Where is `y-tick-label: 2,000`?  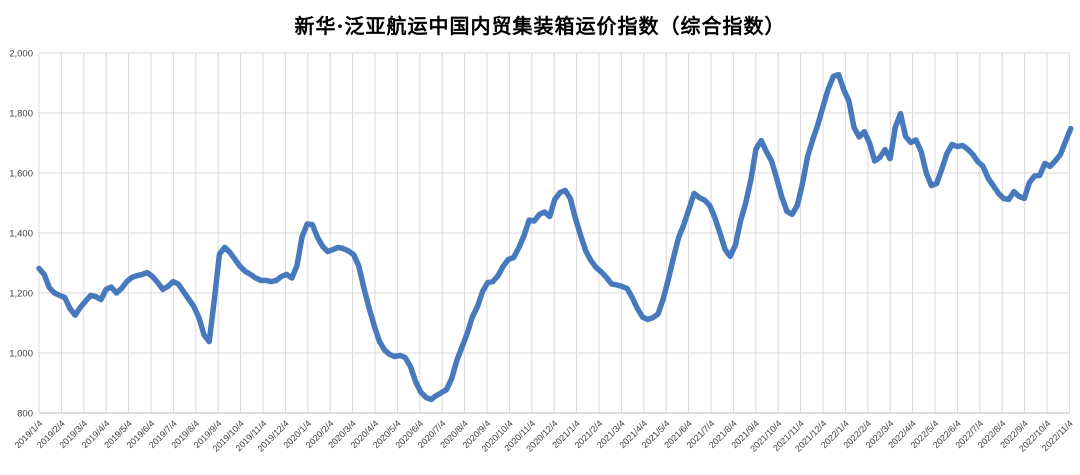
y-tick-label: 2,000 is located at coordinates (21, 54).